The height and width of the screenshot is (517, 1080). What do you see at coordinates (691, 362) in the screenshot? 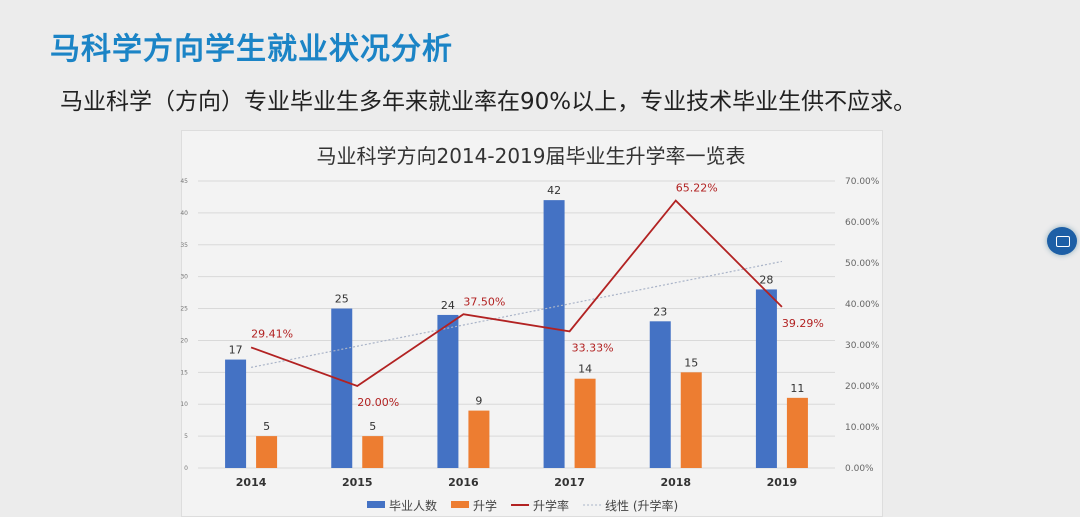
I see `bar-data-label: 15` at bounding box center [691, 362].